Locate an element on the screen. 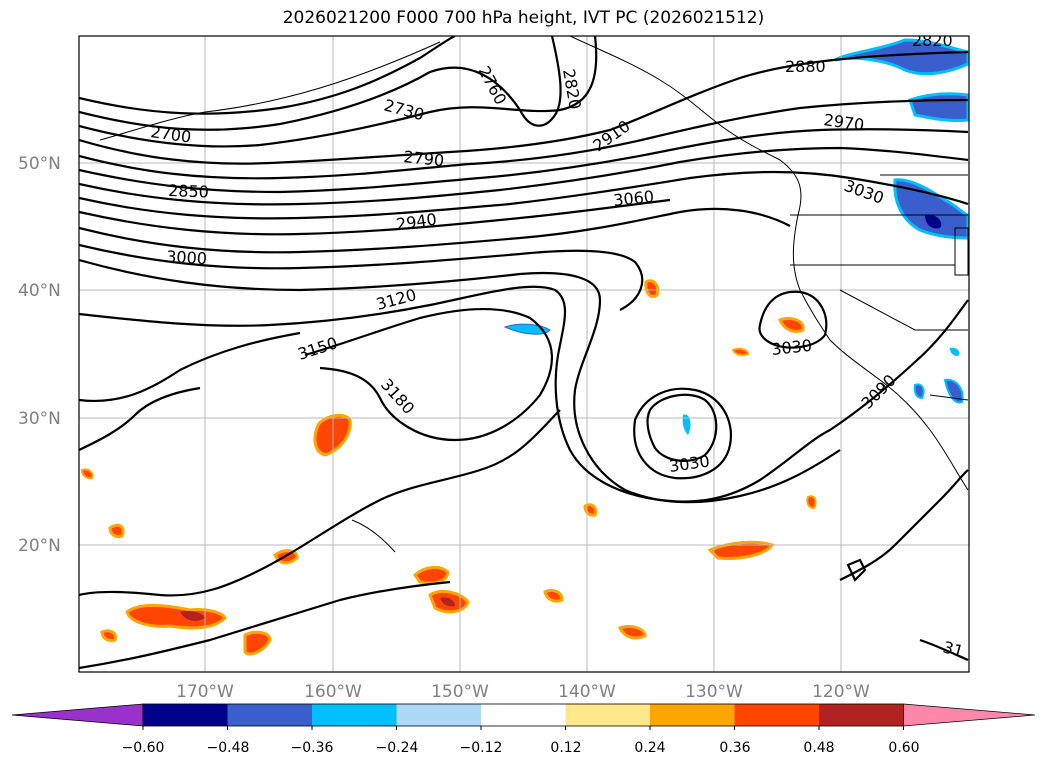 The width and height of the screenshot is (1047, 765). contour-label: 2790 is located at coordinates (424, 158).